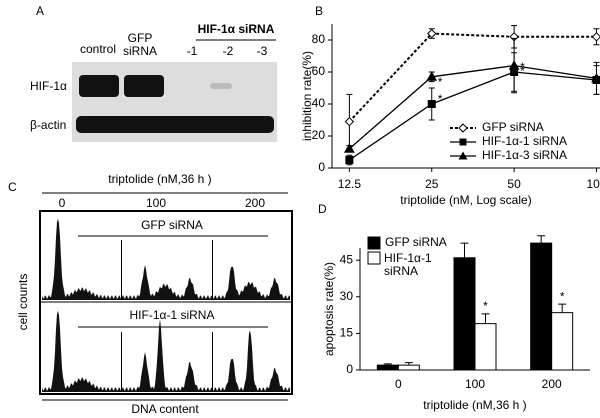 This screenshot has width=600, height=418. Describe the element at coordinates (159, 179) in the screenshot. I see `panel-c-title: triptolide (nM,36 h )` at that location.